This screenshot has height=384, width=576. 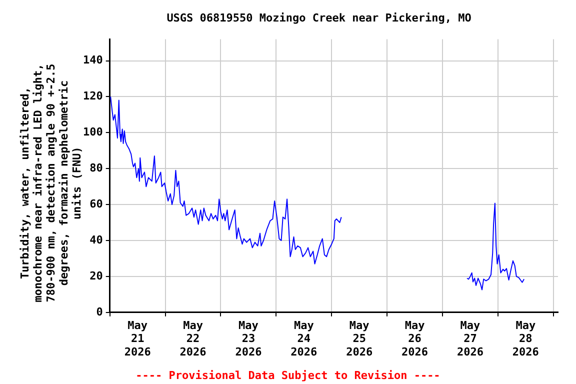 I want to click on y-tick-label: 40, so click(x=96, y=239).